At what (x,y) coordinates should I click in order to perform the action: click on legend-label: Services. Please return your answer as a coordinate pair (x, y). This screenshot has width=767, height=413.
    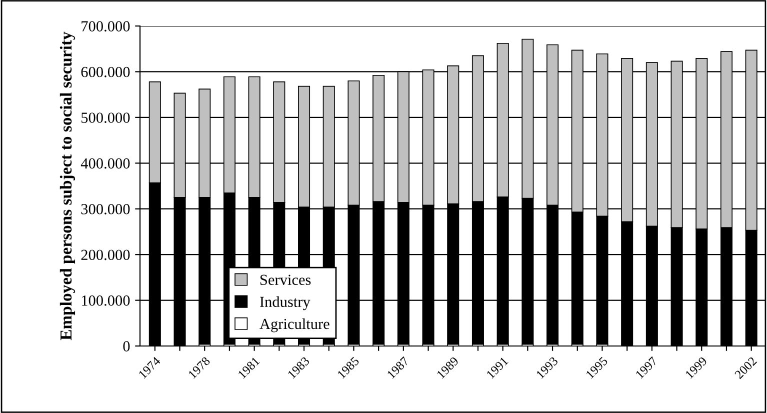
    Looking at the image, I should click on (285, 279).